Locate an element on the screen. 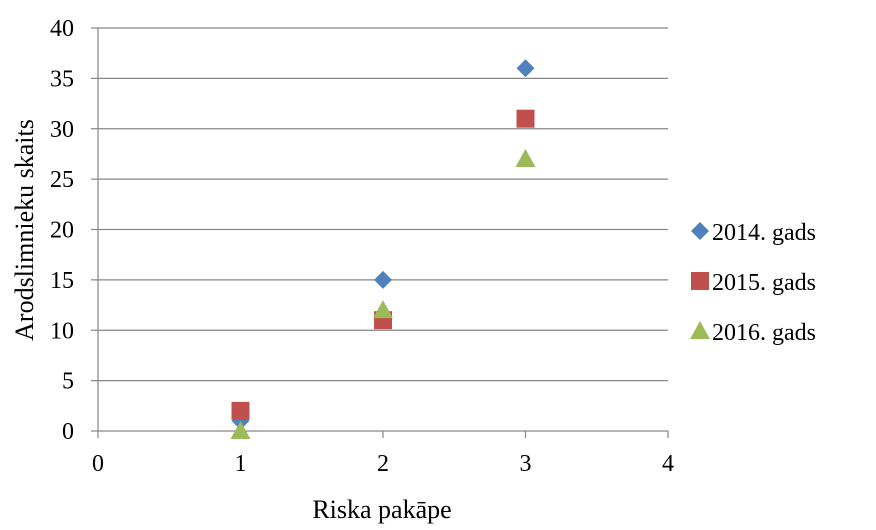 The width and height of the screenshot is (876, 530). x-tick-label-2: 2 is located at coordinates (383, 464).